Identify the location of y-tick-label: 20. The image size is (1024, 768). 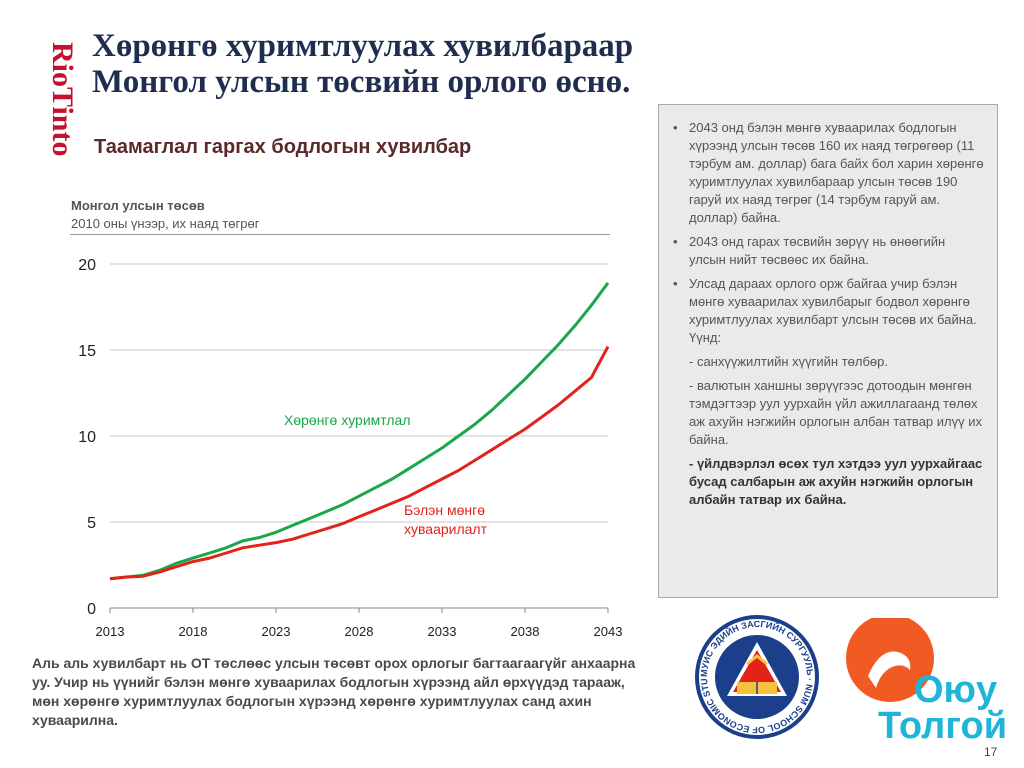
(87, 265).